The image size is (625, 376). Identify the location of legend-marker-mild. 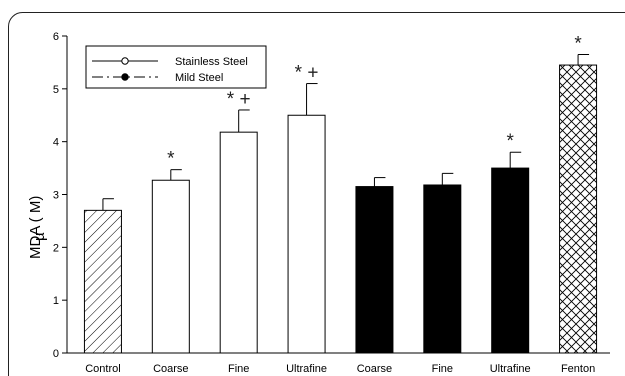
(125, 77).